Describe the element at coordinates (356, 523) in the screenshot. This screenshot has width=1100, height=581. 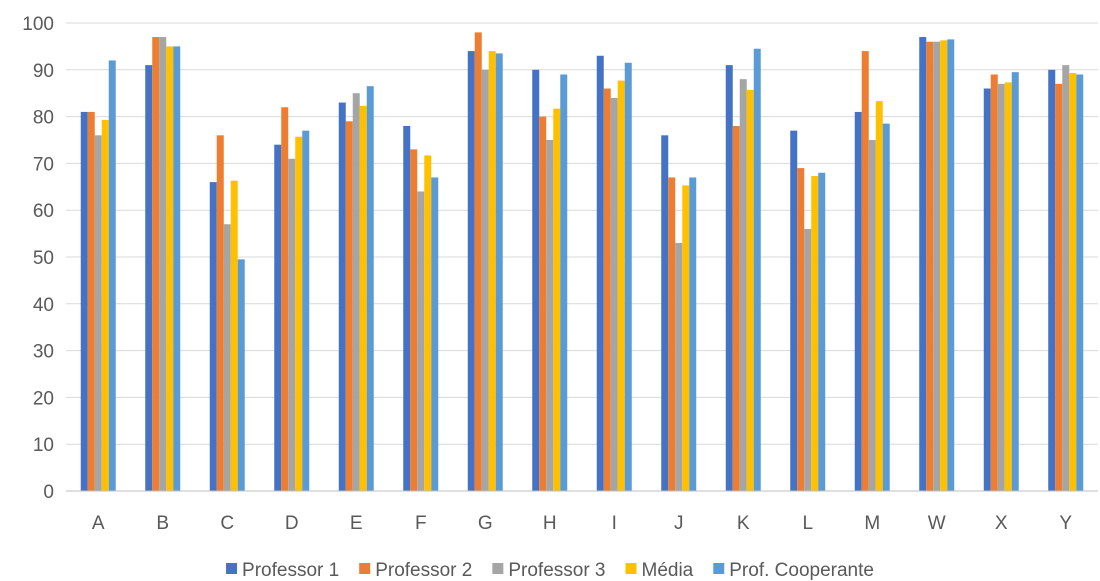
I see `x-category-label: E` at that location.